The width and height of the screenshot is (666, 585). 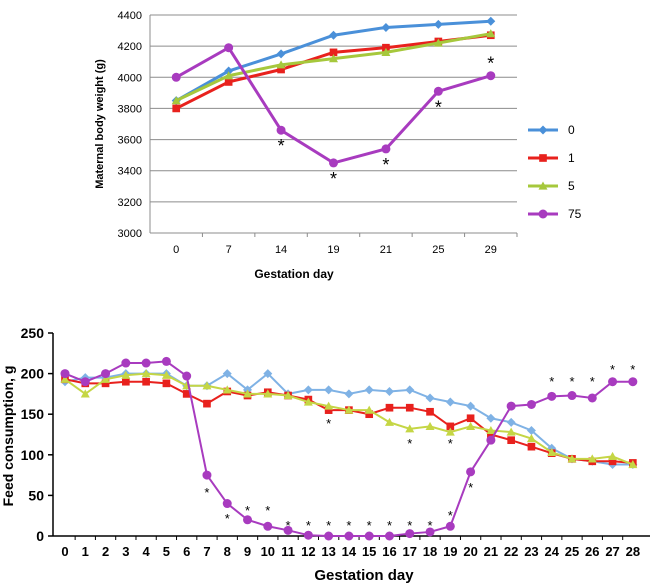 I want to click on chart1-annotations: * * * * *, so click(x=386, y=121).